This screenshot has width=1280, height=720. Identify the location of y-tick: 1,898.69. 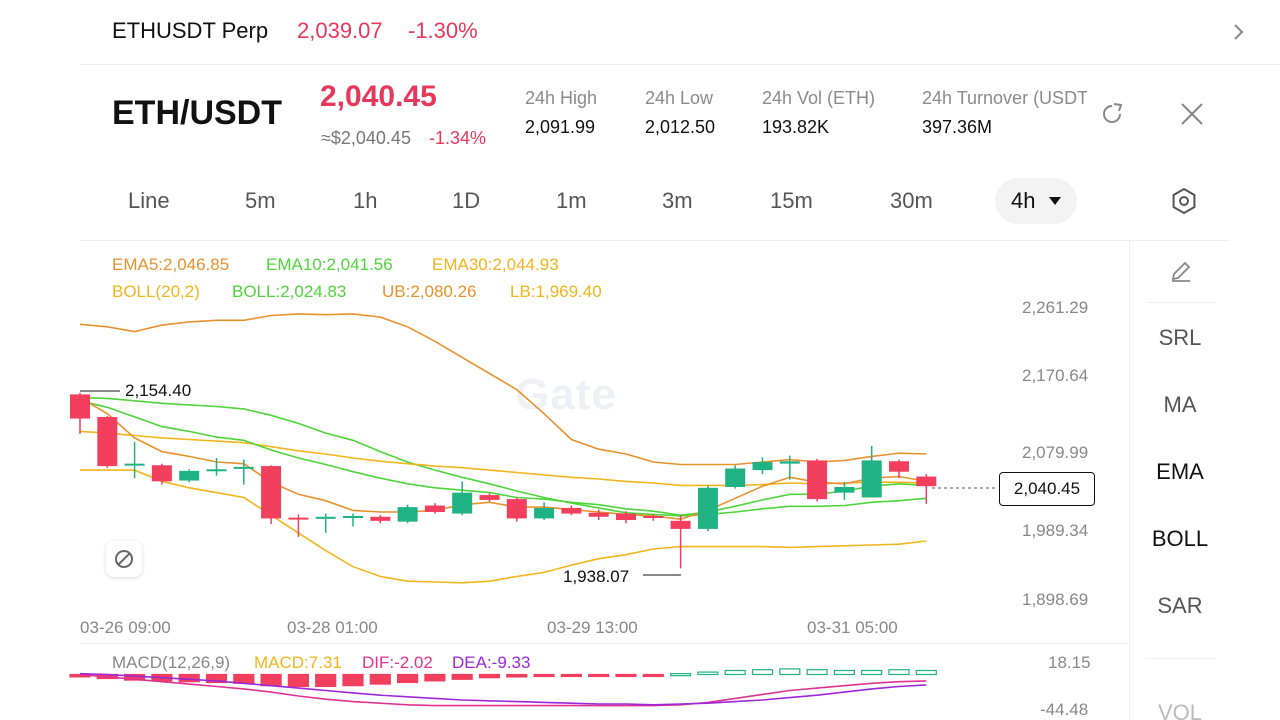
(1055, 599).